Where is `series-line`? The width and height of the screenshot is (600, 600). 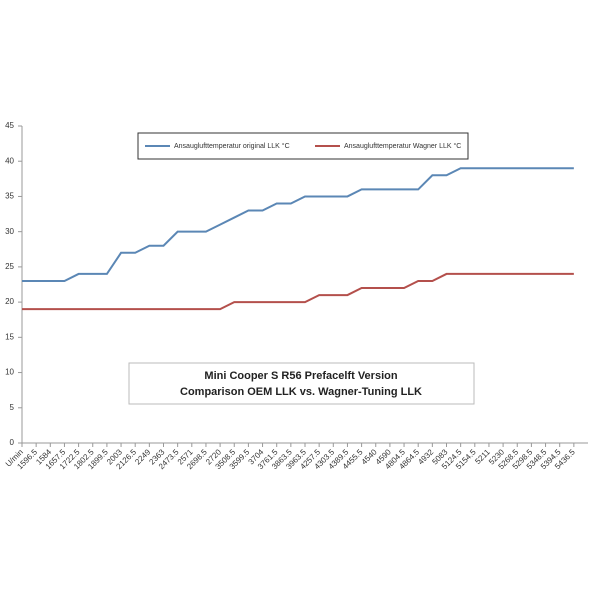 series-line is located at coordinates (298, 291).